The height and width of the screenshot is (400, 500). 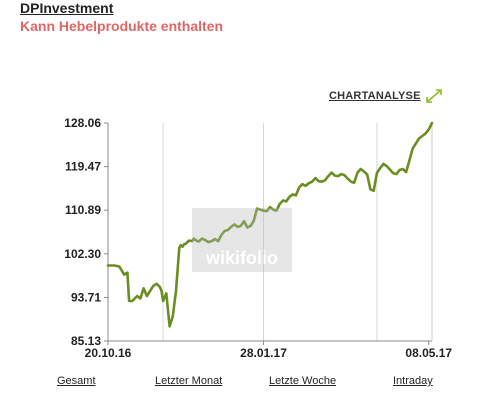 I want to click on y-tick-label: 110.89, so click(x=83, y=210).